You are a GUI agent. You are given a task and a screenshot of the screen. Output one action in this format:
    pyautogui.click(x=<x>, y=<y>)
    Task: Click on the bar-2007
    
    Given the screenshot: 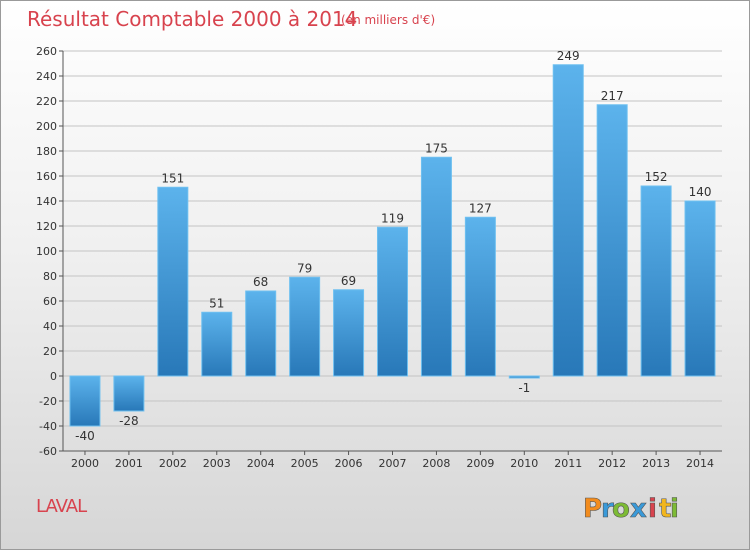 What is the action you would take?
    pyautogui.click(x=392, y=301)
    